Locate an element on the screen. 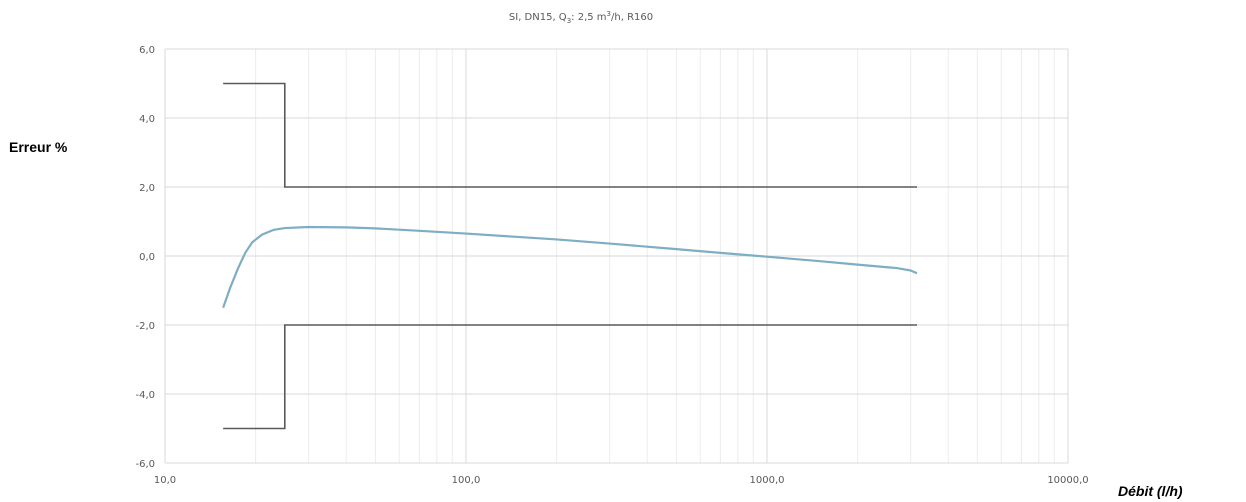 This screenshot has height=502, width=1246. chart-title: SI, DN15, Q3: 2,5 m3/h, R160 is located at coordinates (581, 17).